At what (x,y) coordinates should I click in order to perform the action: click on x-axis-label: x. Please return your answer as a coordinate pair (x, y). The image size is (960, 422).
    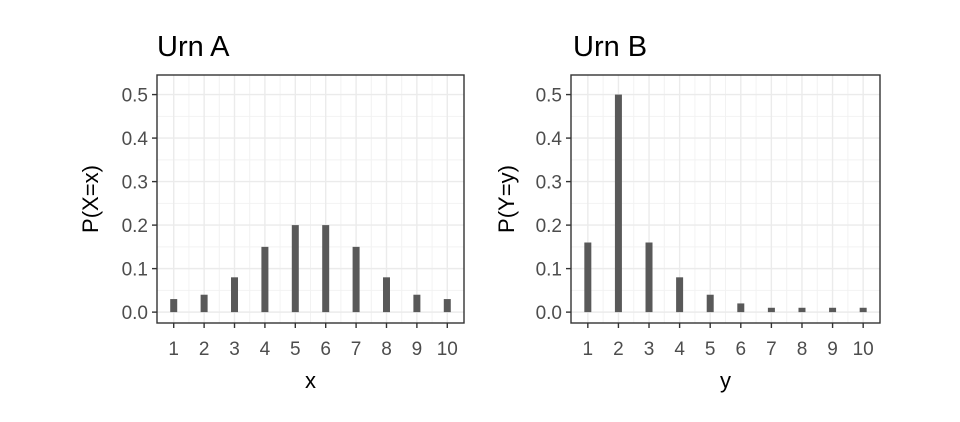
    Looking at the image, I should click on (310, 380).